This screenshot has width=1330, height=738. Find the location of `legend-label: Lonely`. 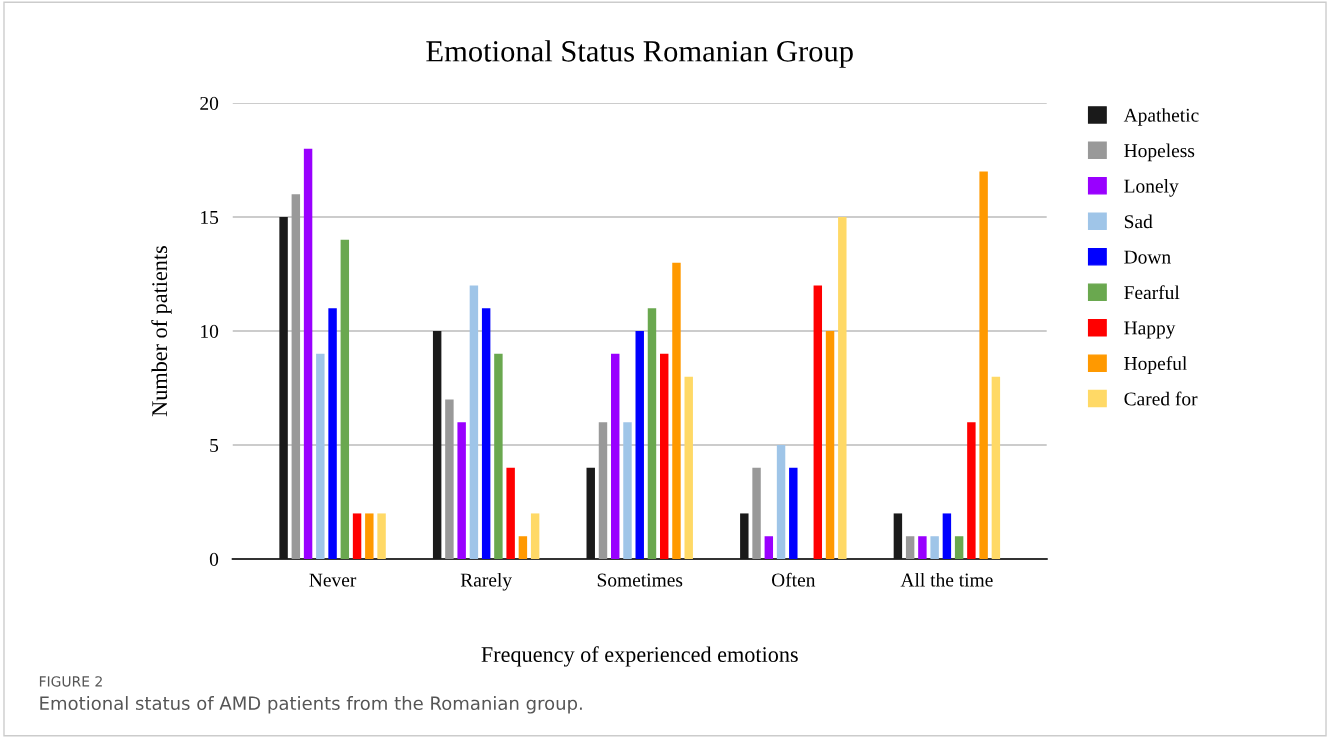

legend-label: Lonely is located at coordinates (1151, 188).